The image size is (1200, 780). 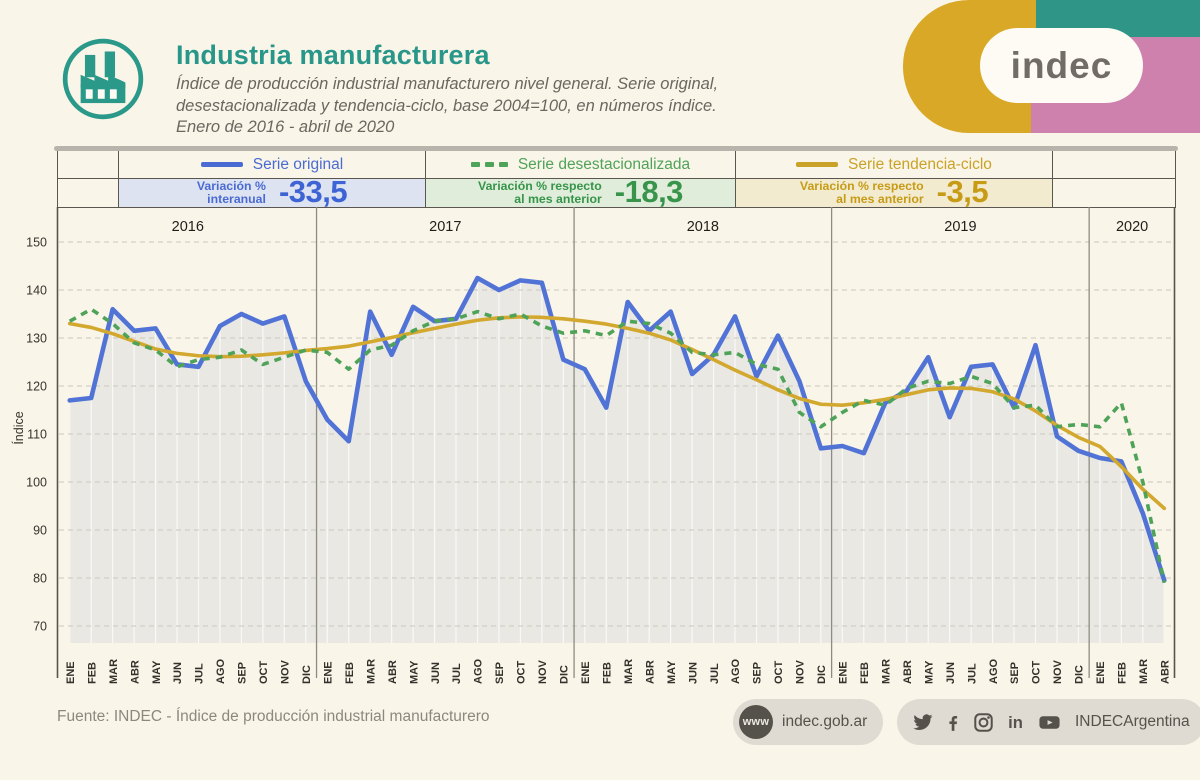 What do you see at coordinates (616, 148) in the screenshot?
I see `table-top-bar` at bounding box center [616, 148].